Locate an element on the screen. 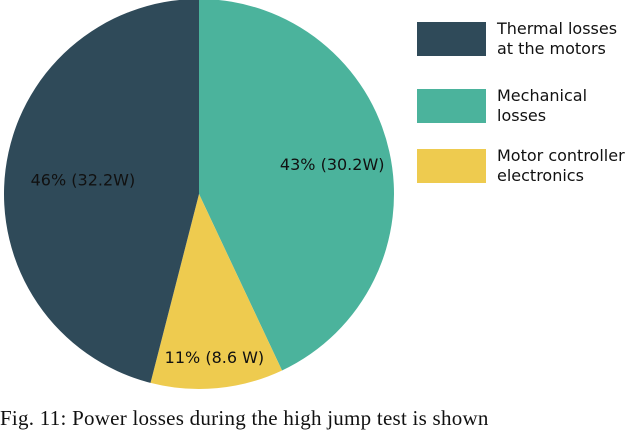  pie-data-label: 46% (32.2W) is located at coordinates (83, 179).